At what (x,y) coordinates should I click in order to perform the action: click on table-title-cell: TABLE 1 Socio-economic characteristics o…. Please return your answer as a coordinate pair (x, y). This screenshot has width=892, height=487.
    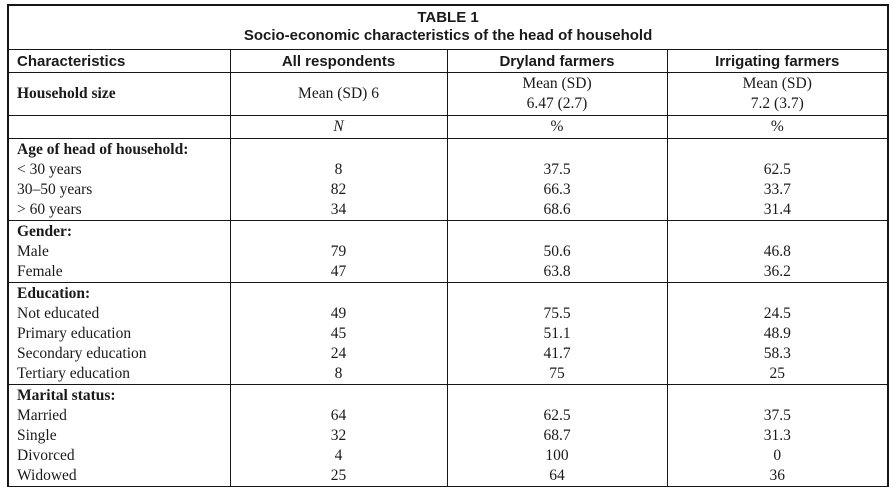
    Looking at the image, I should click on (448, 27).